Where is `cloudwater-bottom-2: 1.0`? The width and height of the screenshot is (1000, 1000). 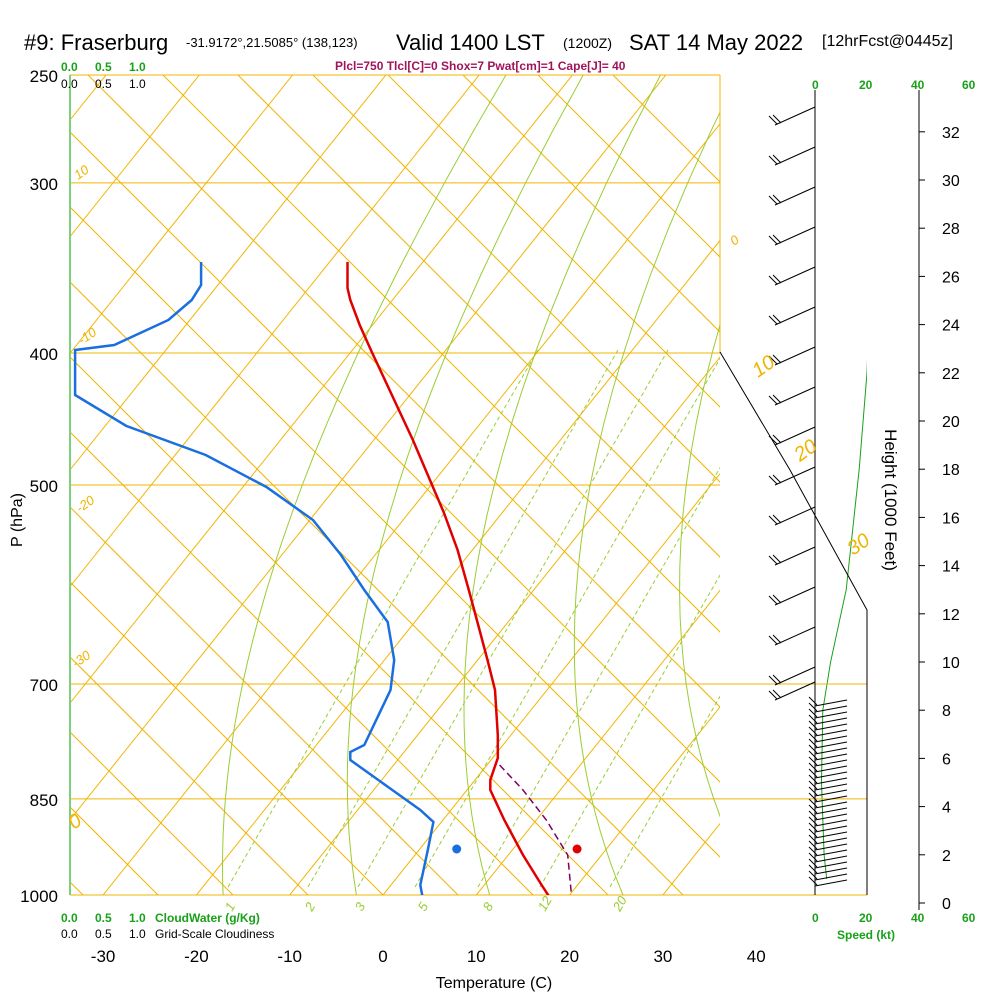 cloudwater-bottom-2: 1.0 is located at coordinates (137, 918).